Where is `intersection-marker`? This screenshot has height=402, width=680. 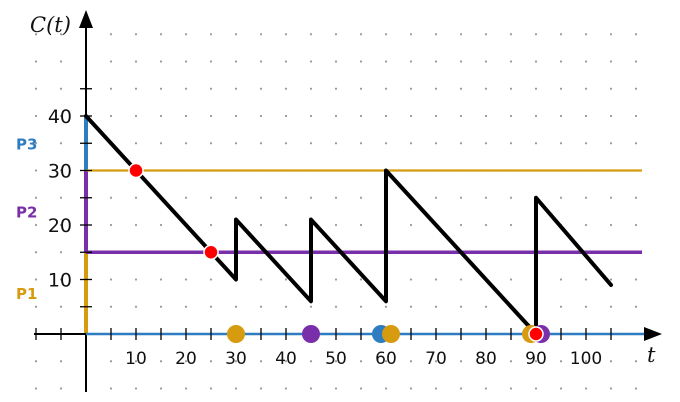 intersection-marker is located at coordinates (211, 252).